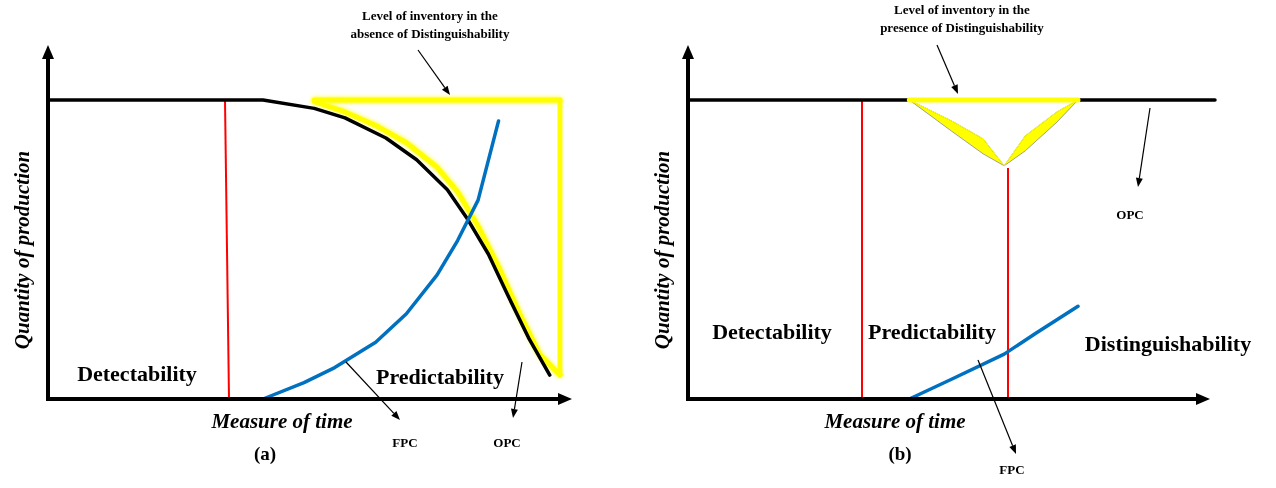 The height and width of the screenshot is (488, 1276). What do you see at coordinates (962, 18) in the screenshot?
I see `text: Level of inventory in the presence of Distinguishability` at bounding box center [962, 18].